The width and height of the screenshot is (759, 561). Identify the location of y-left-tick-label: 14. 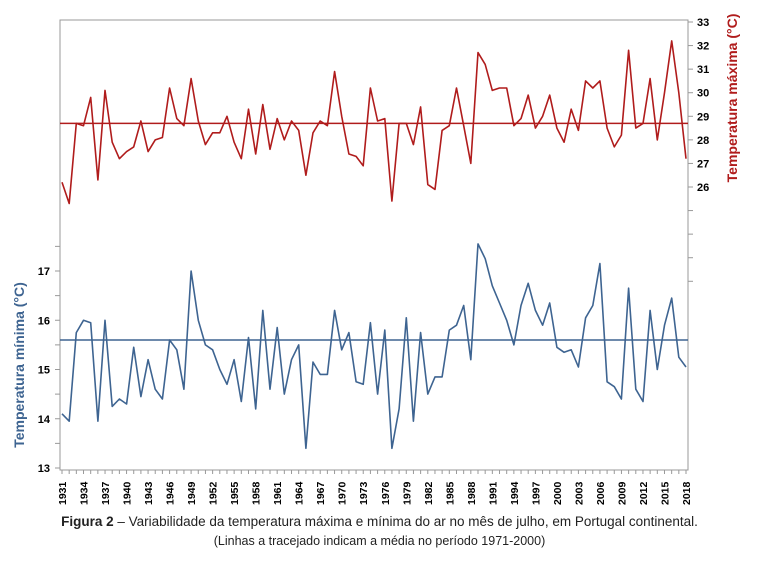
(44, 420).